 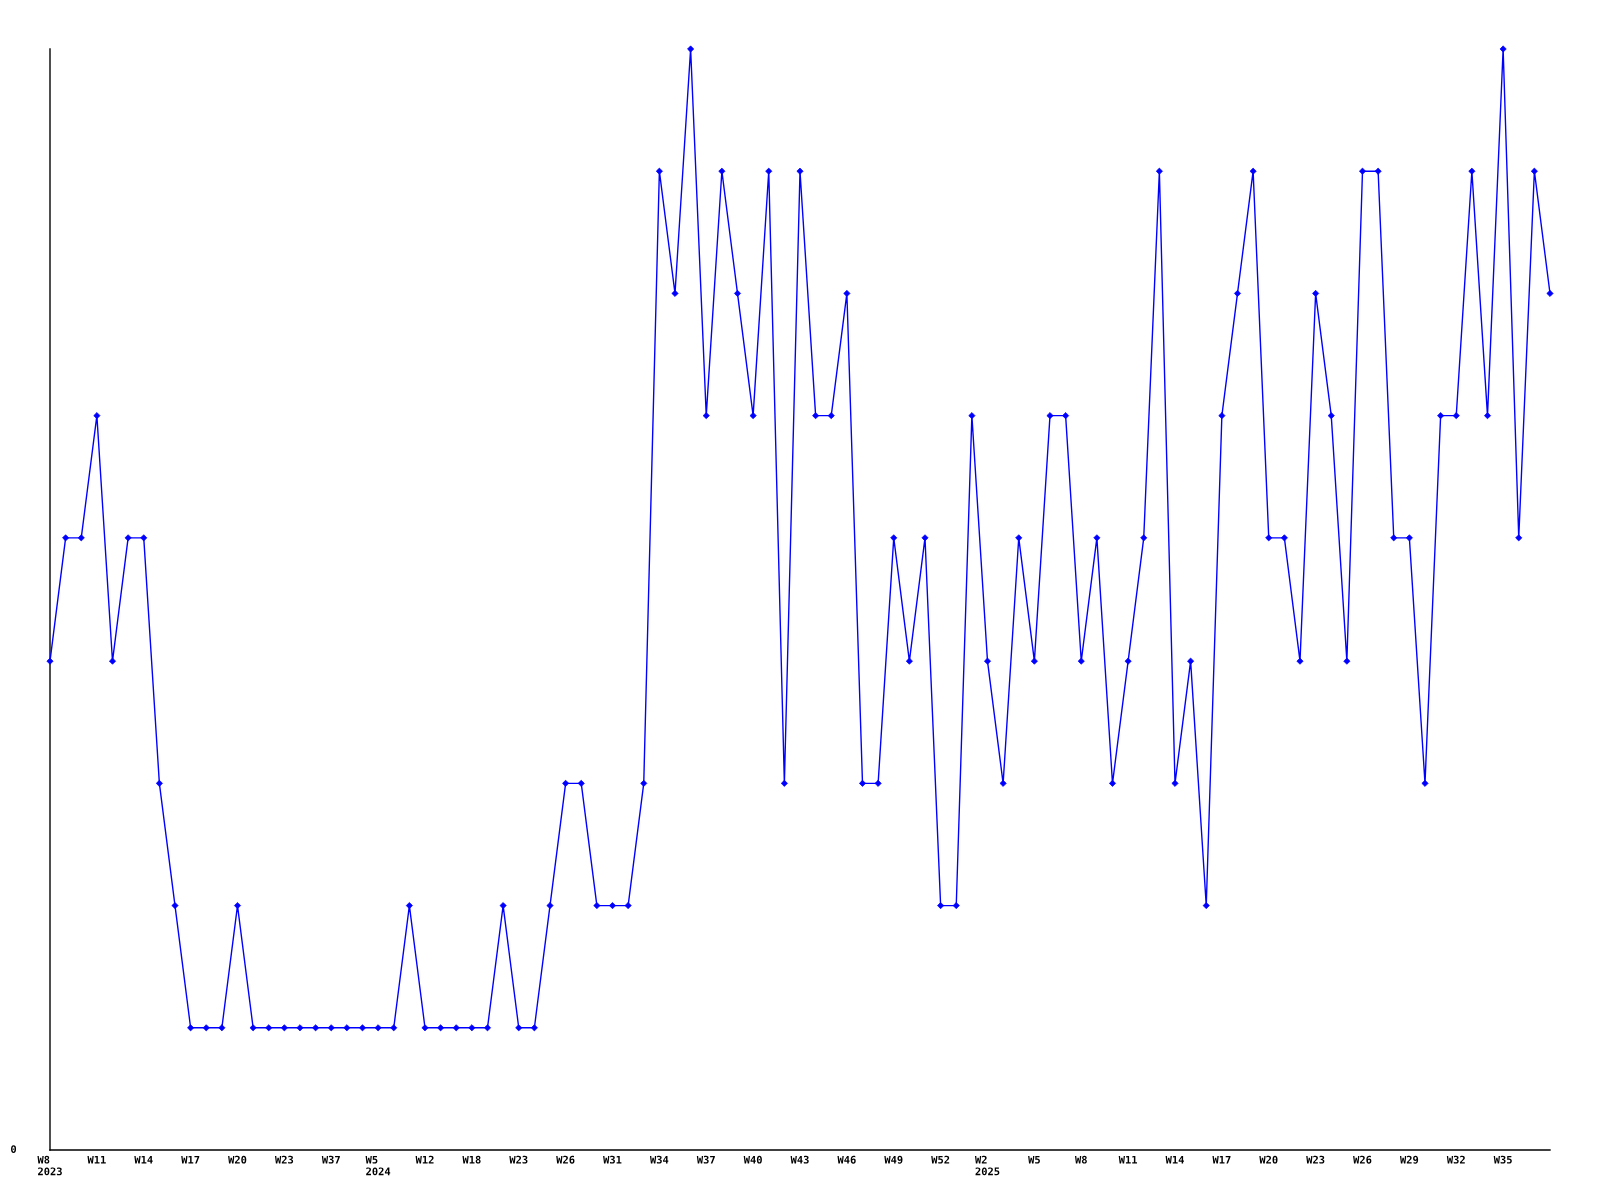 What do you see at coordinates (1409, 1159) in the screenshot?
I see `x-tick-label: W29` at bounding box center [1409, 1159].